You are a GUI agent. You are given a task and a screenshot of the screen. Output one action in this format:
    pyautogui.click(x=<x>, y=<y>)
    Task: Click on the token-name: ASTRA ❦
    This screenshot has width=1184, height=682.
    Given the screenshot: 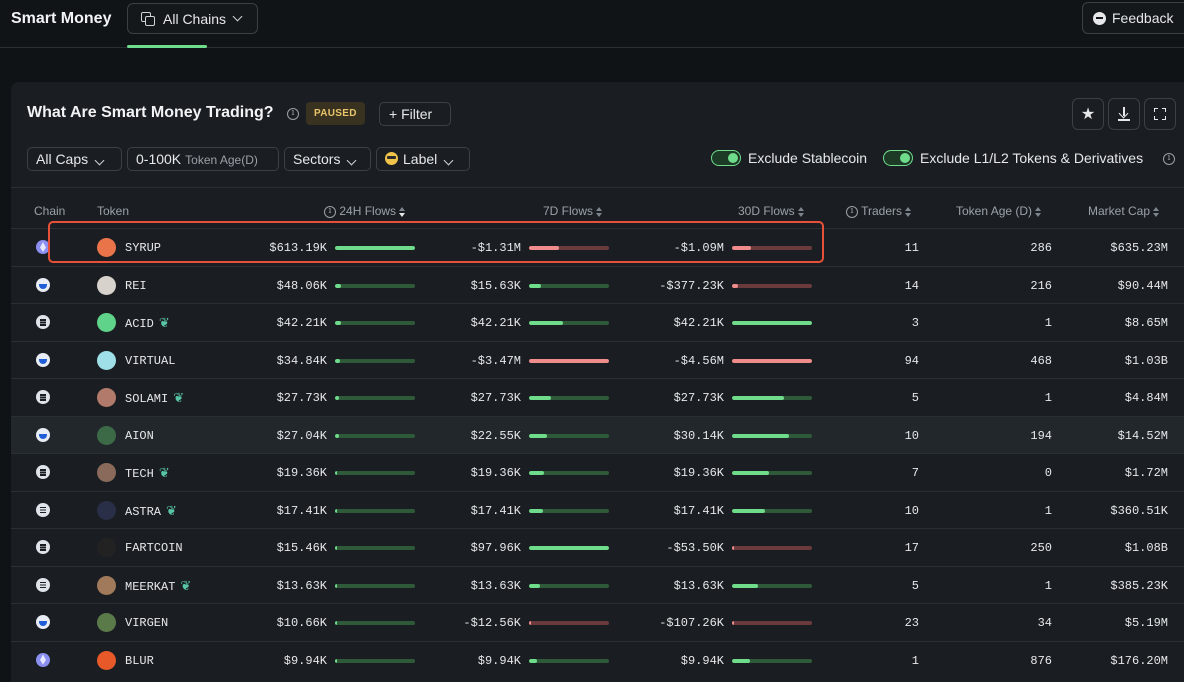 What is the action you would take?
    pyautogui.click(x=151, y=511)
    